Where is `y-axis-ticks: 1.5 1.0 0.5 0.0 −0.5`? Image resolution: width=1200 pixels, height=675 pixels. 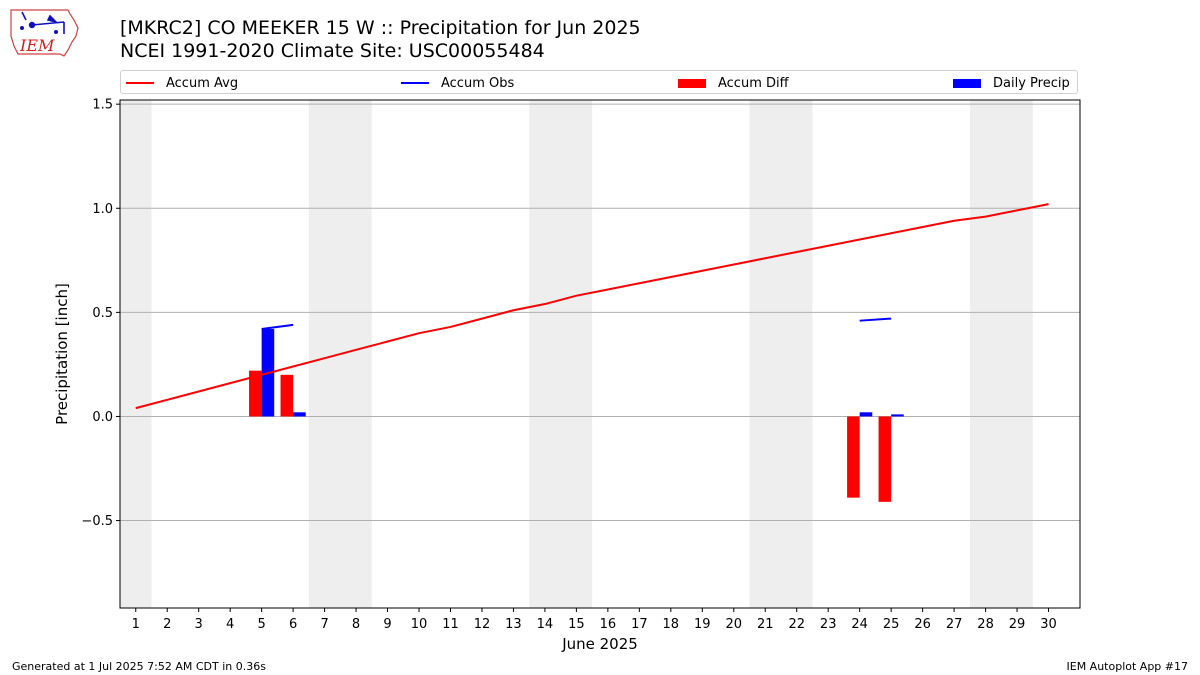
y-axis-ticks: 1.5 1.0 0.5 0.0 −0.5 is located at coordinates (100, 313).